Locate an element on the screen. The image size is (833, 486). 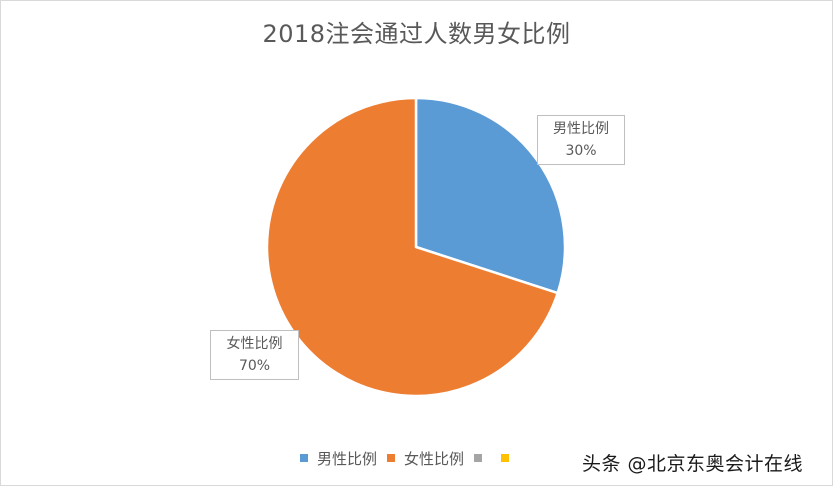
data-label-female: 女性比例 70% is located at coordinates (254, 355).